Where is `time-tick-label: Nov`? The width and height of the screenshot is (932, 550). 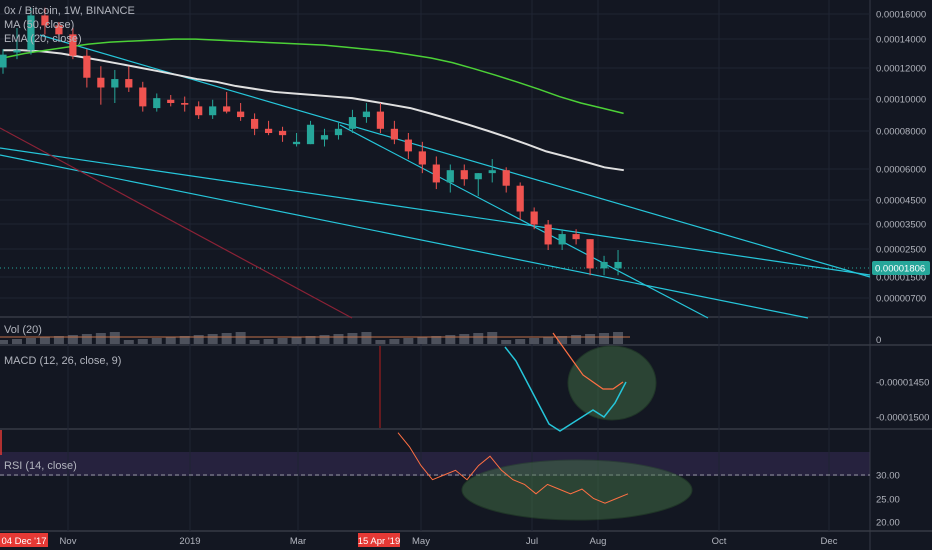 time-tick-label: Nov is located at coordinates (68, 541).